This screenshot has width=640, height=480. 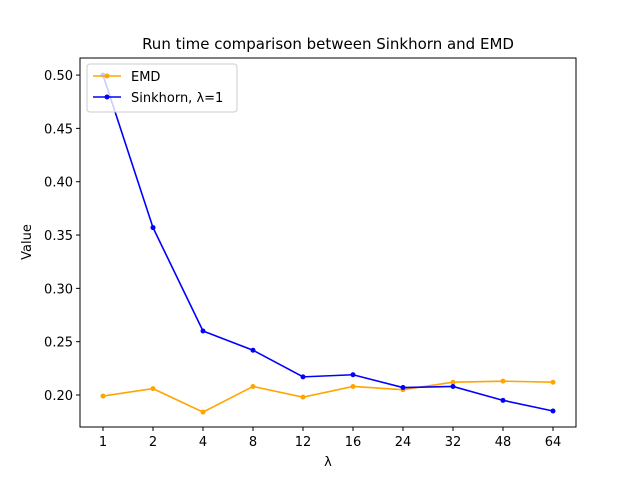 What do you see at coordinates (328, 462) in the screenshot?
I see `x-axis-label: λ` at bounding box center [328, 462].